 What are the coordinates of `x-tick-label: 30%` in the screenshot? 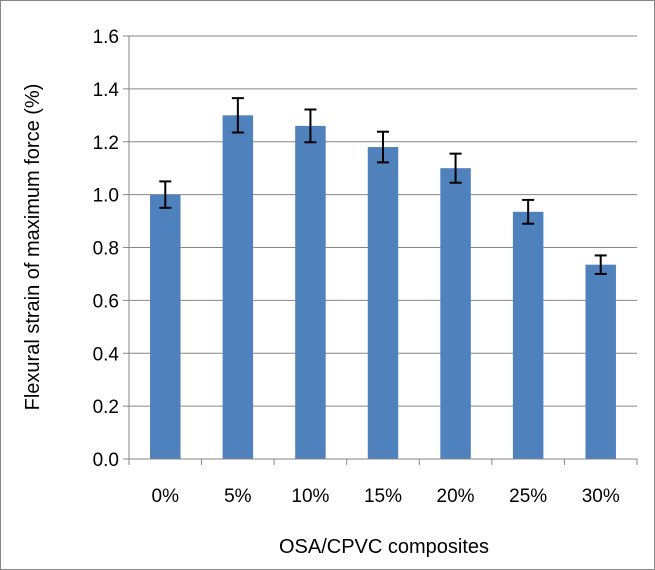 It's located at (601, 496).